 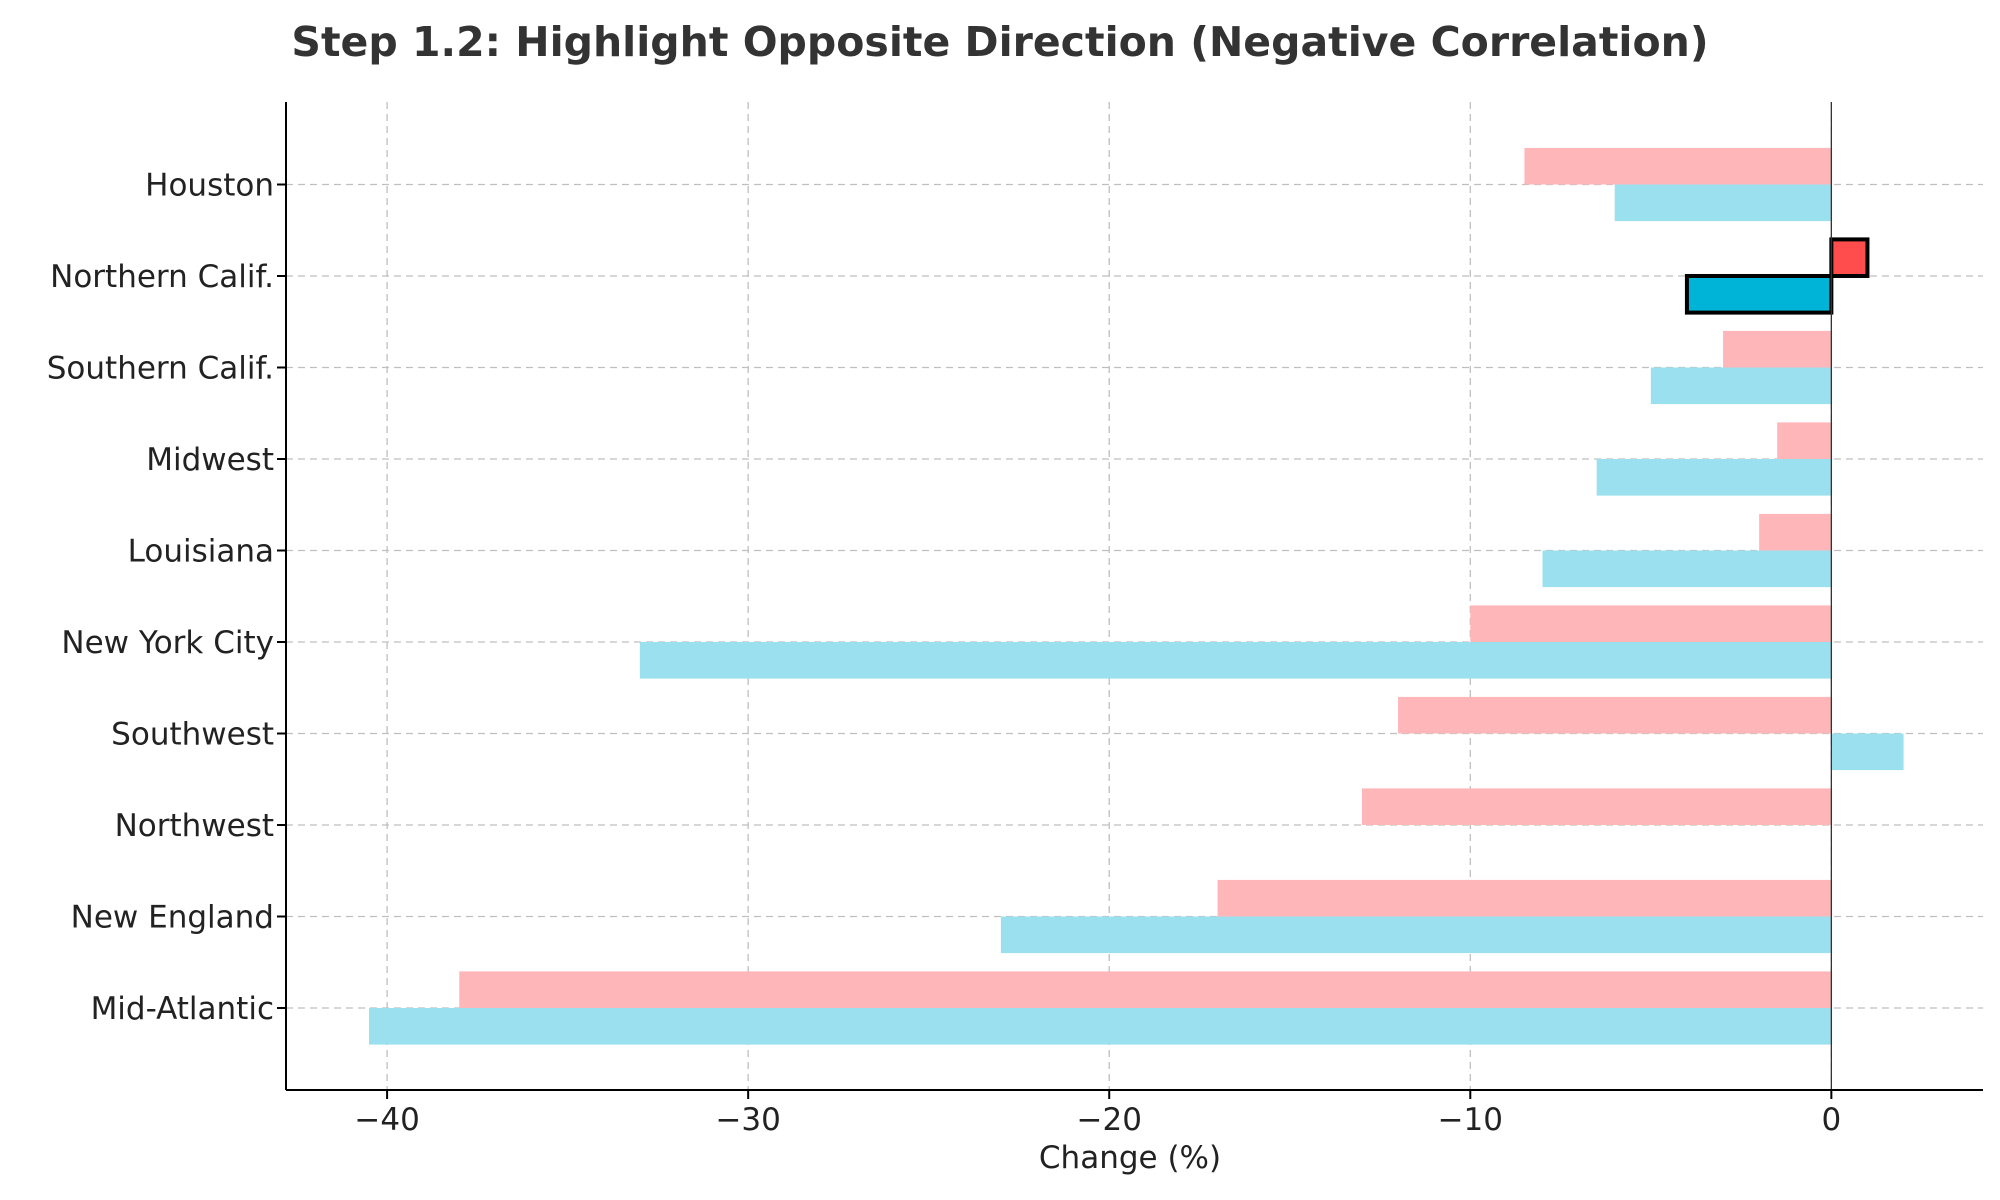 I want to click on y-tick-label: Louisiana, so click(x=201, y=552).